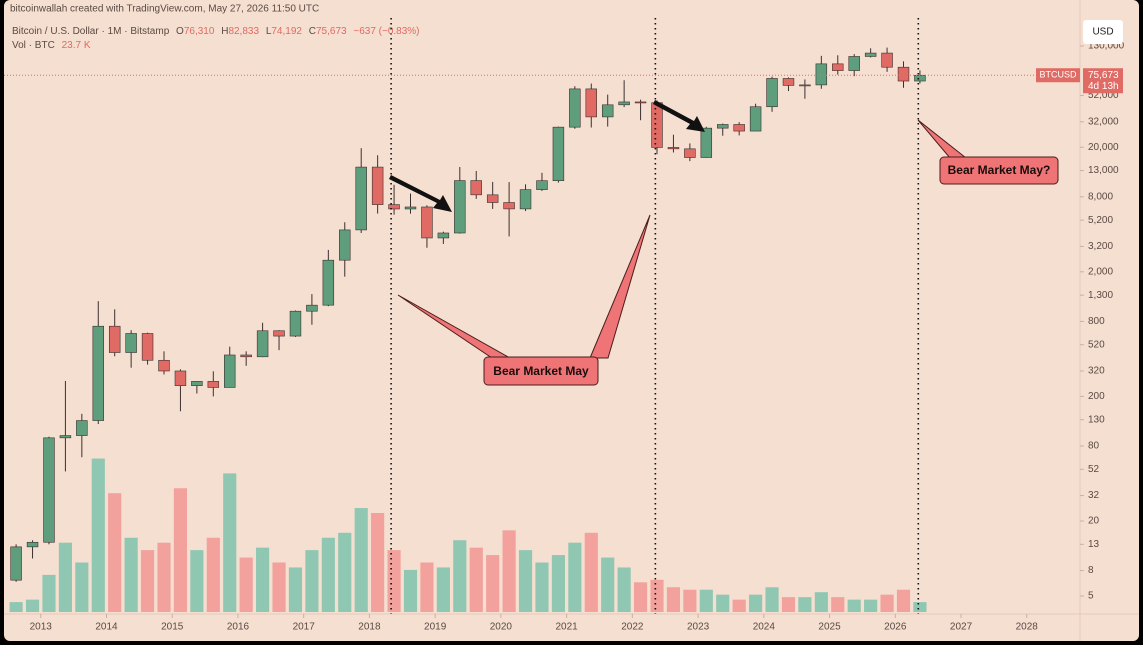 This screenshot has height=645, width=1143. What do you see at coordinates (829, 627) in the screenshot?
I see `x-tick-label: 2025` at bounding box center [829, 627].